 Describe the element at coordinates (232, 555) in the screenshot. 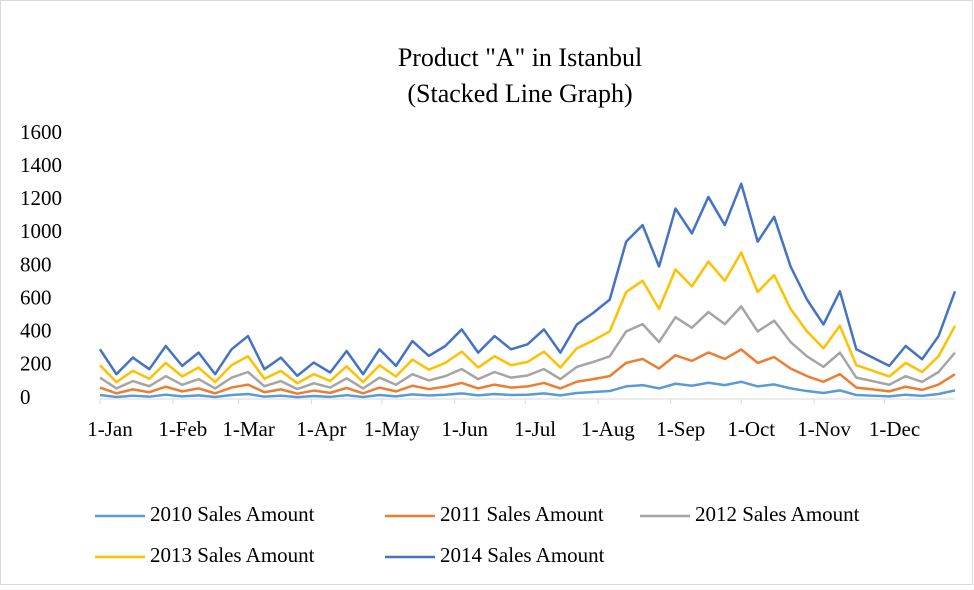

I see `legend-label: 2013 Sales Amount` at that location.